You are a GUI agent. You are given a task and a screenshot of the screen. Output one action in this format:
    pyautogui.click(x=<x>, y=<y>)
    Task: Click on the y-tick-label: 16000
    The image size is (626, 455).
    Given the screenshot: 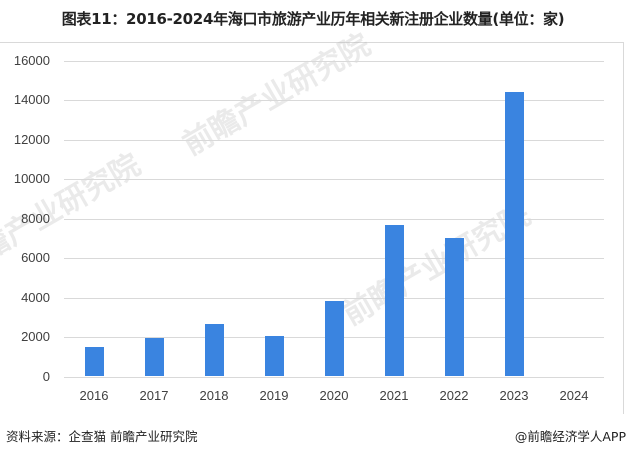 What is the action you would take?
    pyautogui.click(x=31, y=60)
    